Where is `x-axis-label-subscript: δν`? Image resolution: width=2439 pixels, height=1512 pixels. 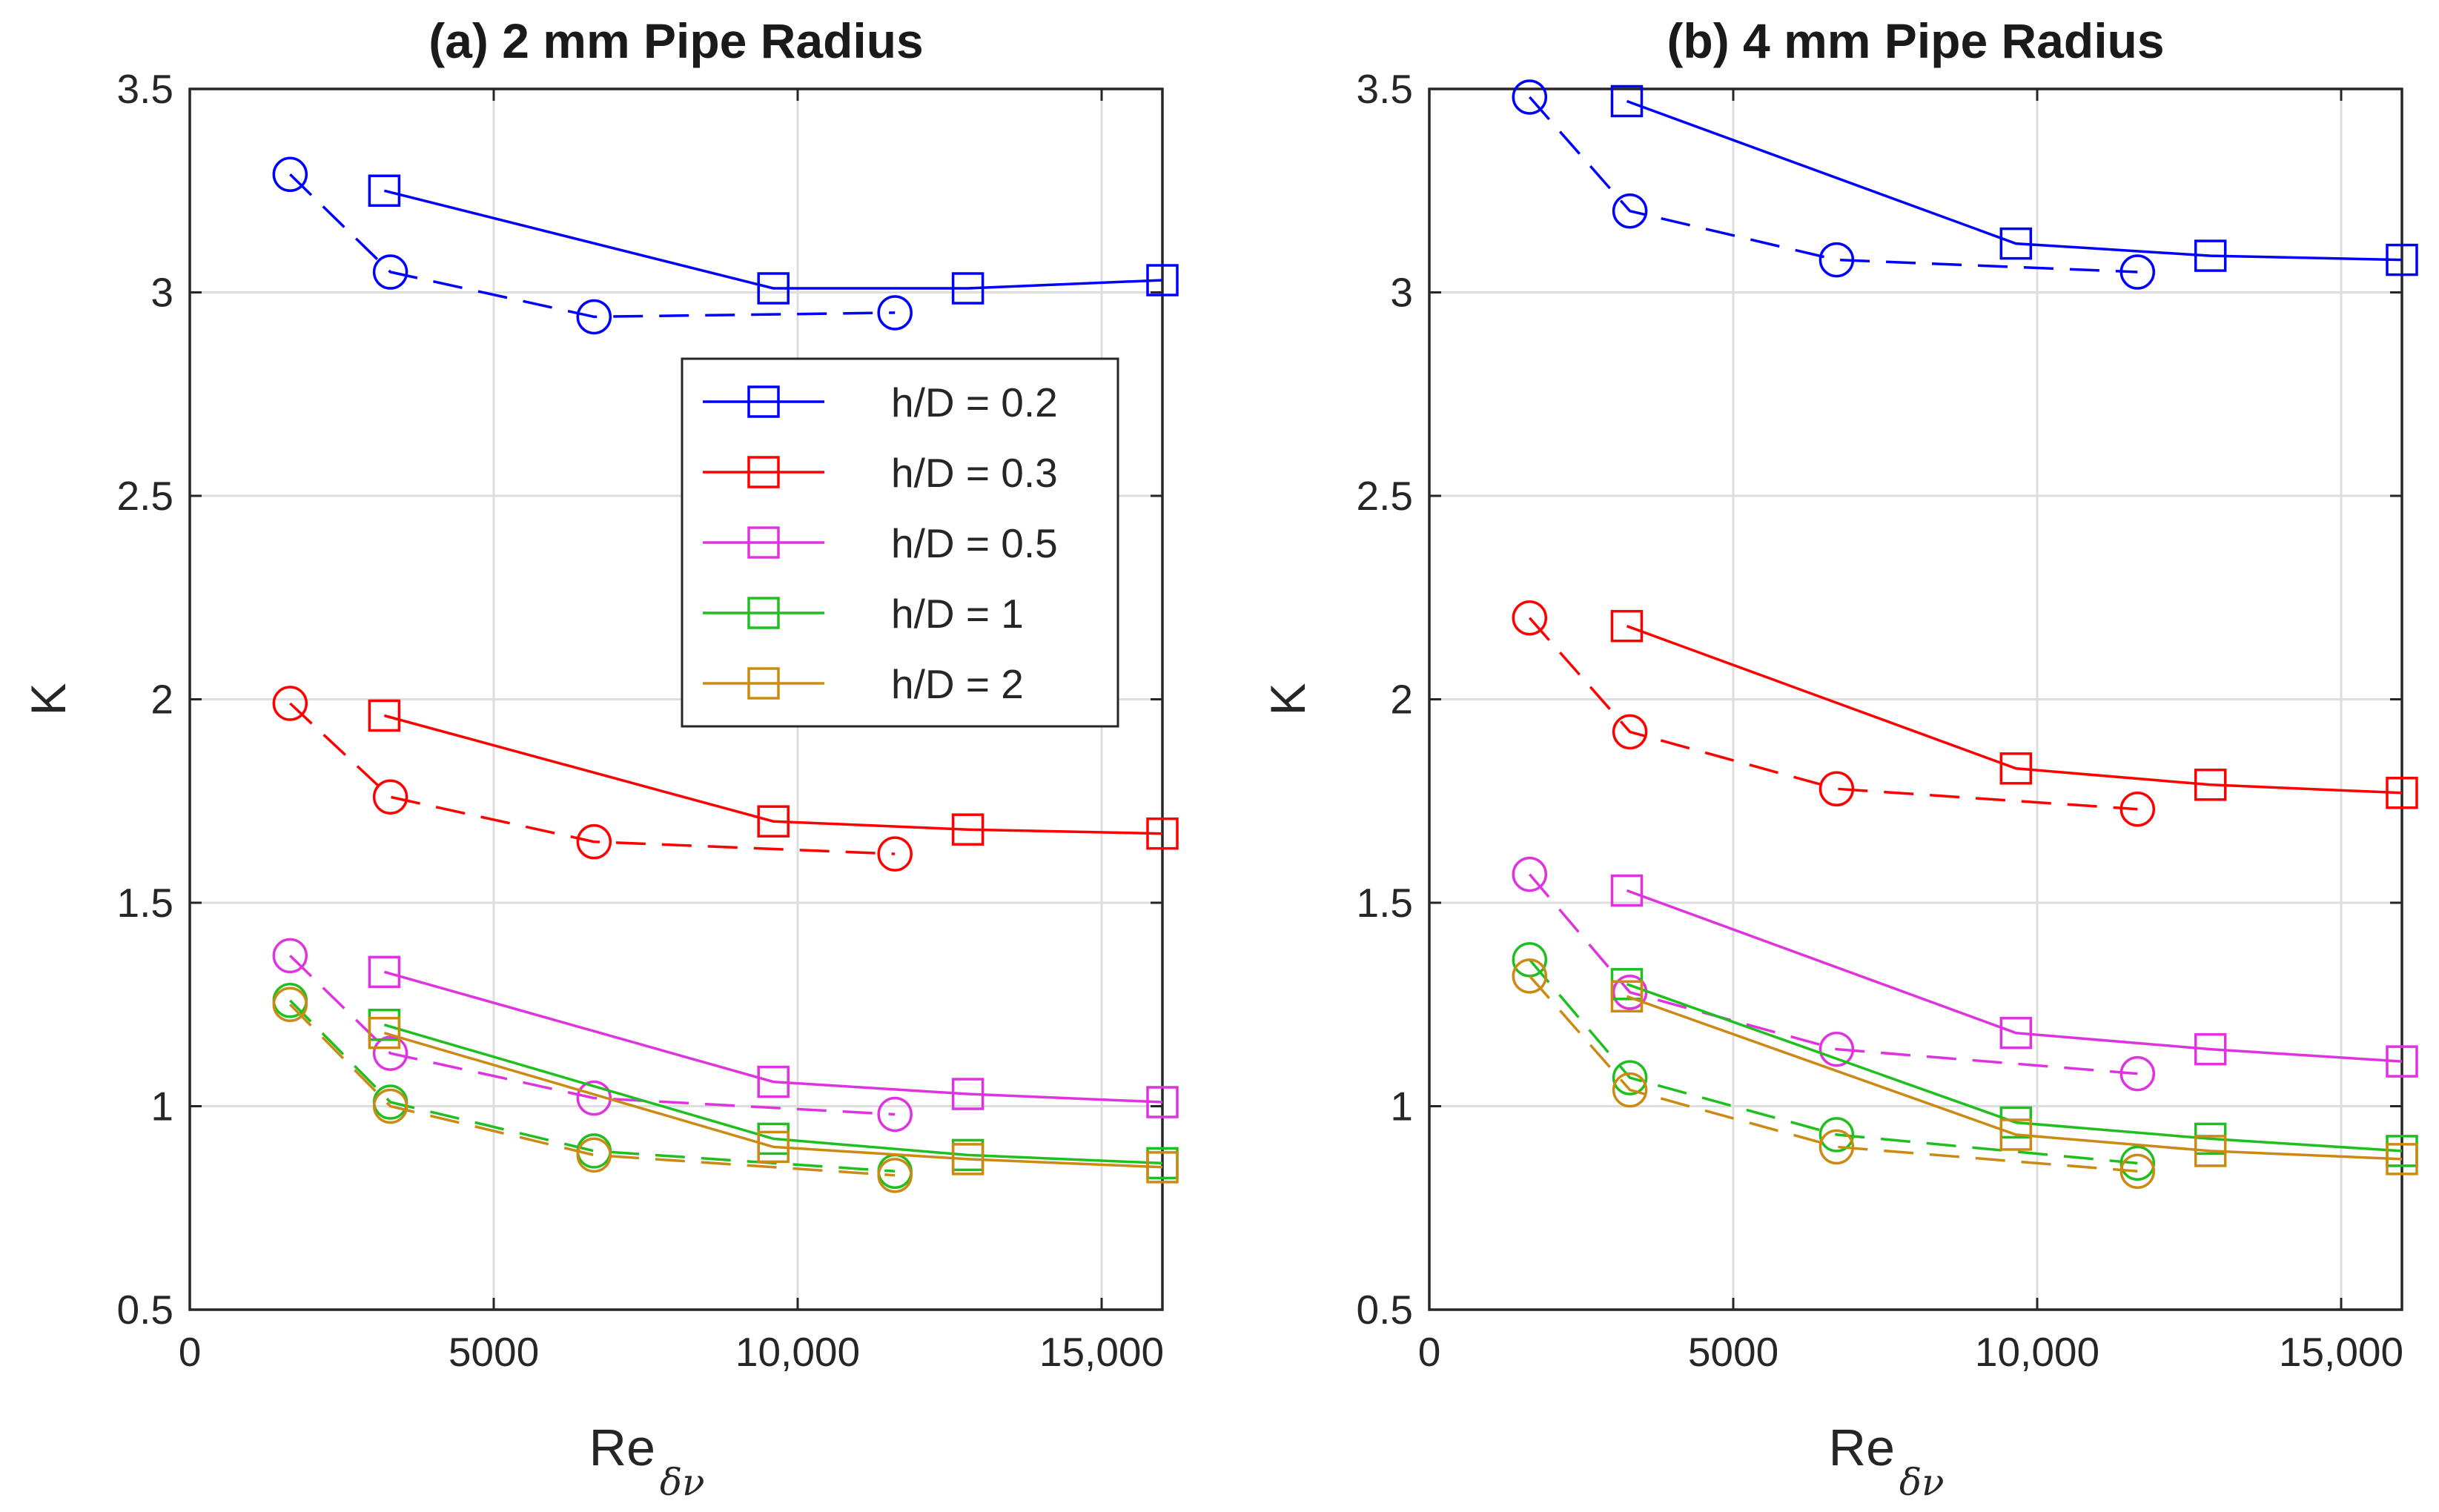
x-axis-label-subscript: δν is located at coordinates (1922, 1482).